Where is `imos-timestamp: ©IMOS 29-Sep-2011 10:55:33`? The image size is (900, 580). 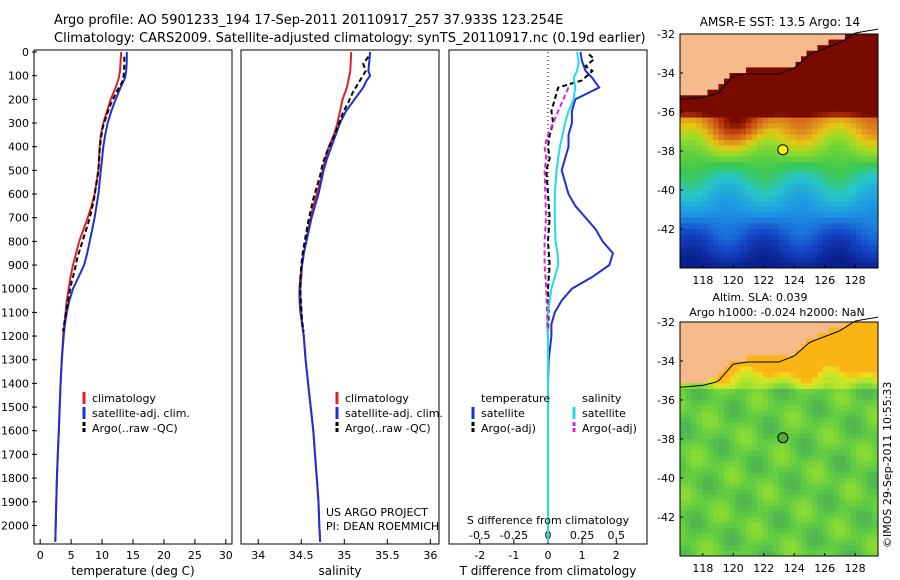 imos-timestamp: ©IMOS 29-Sep-2011 10:55:33 is located at coordinates (887, 465).